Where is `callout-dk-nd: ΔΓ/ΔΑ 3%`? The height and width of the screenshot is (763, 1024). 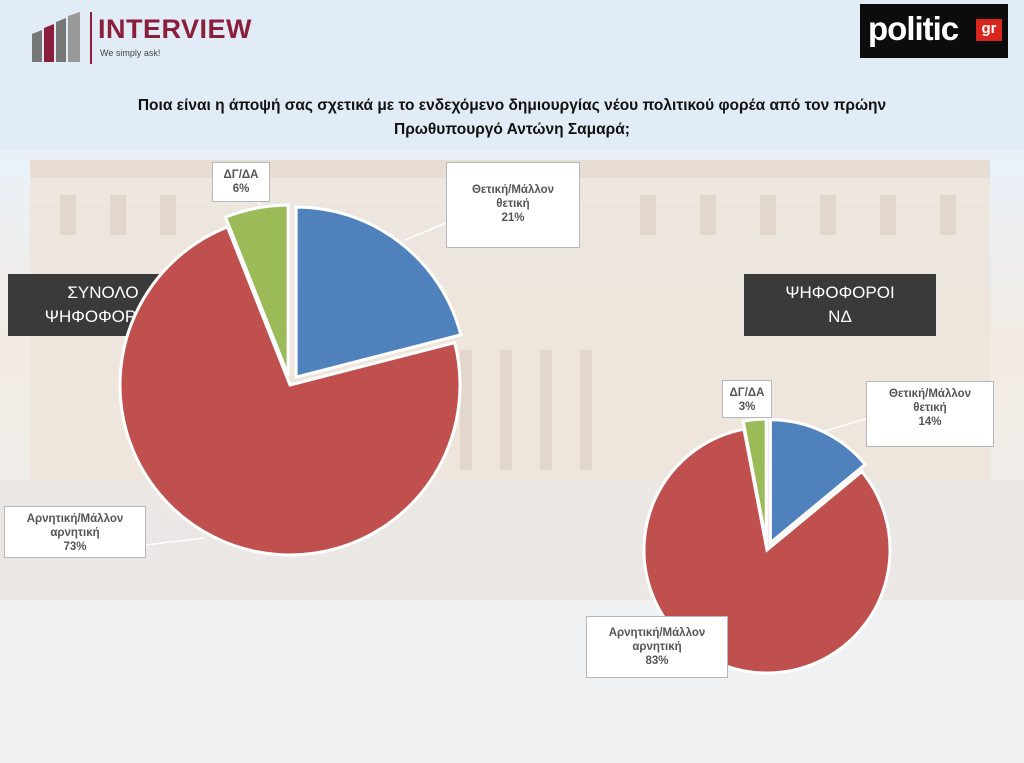 callout-dk-nd: ΔΓ/ΔΑ 3% is located at coordinates (747, 399).